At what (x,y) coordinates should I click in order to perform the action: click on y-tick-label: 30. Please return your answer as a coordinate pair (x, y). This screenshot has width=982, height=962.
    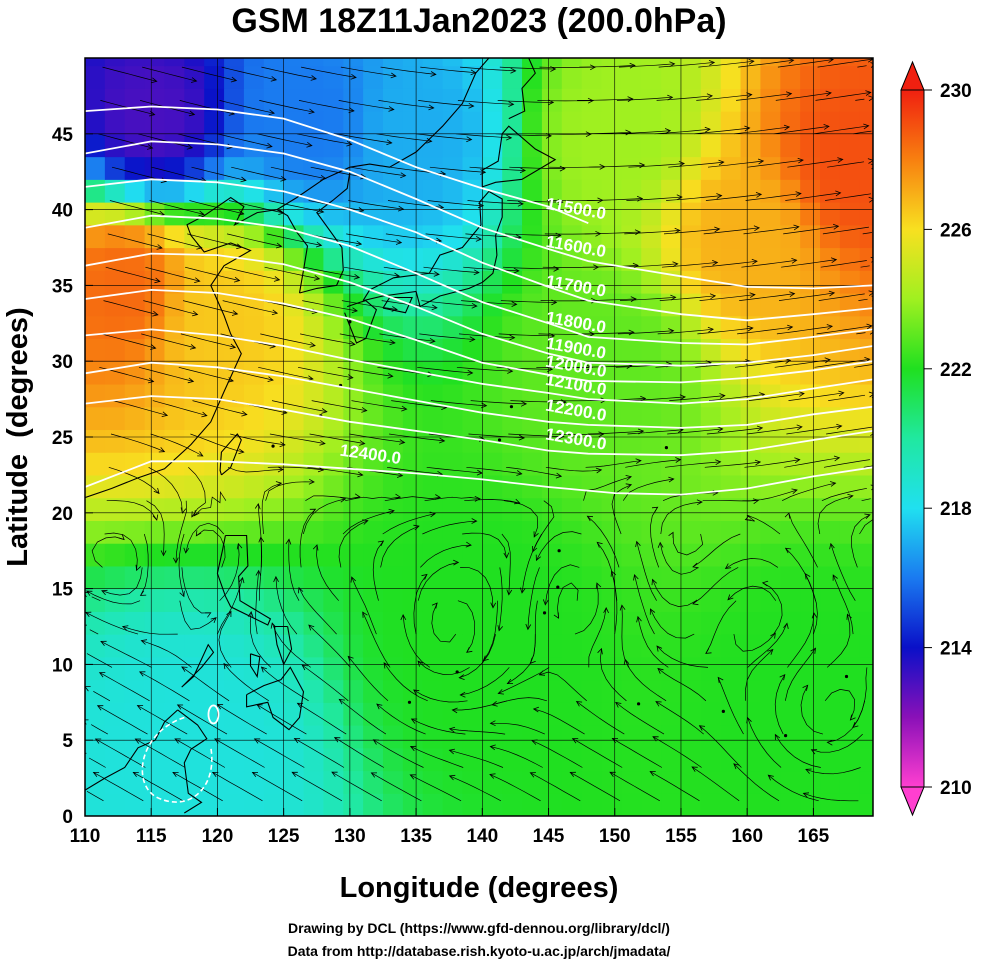
    Looking at the image, I should click on (62, 362).